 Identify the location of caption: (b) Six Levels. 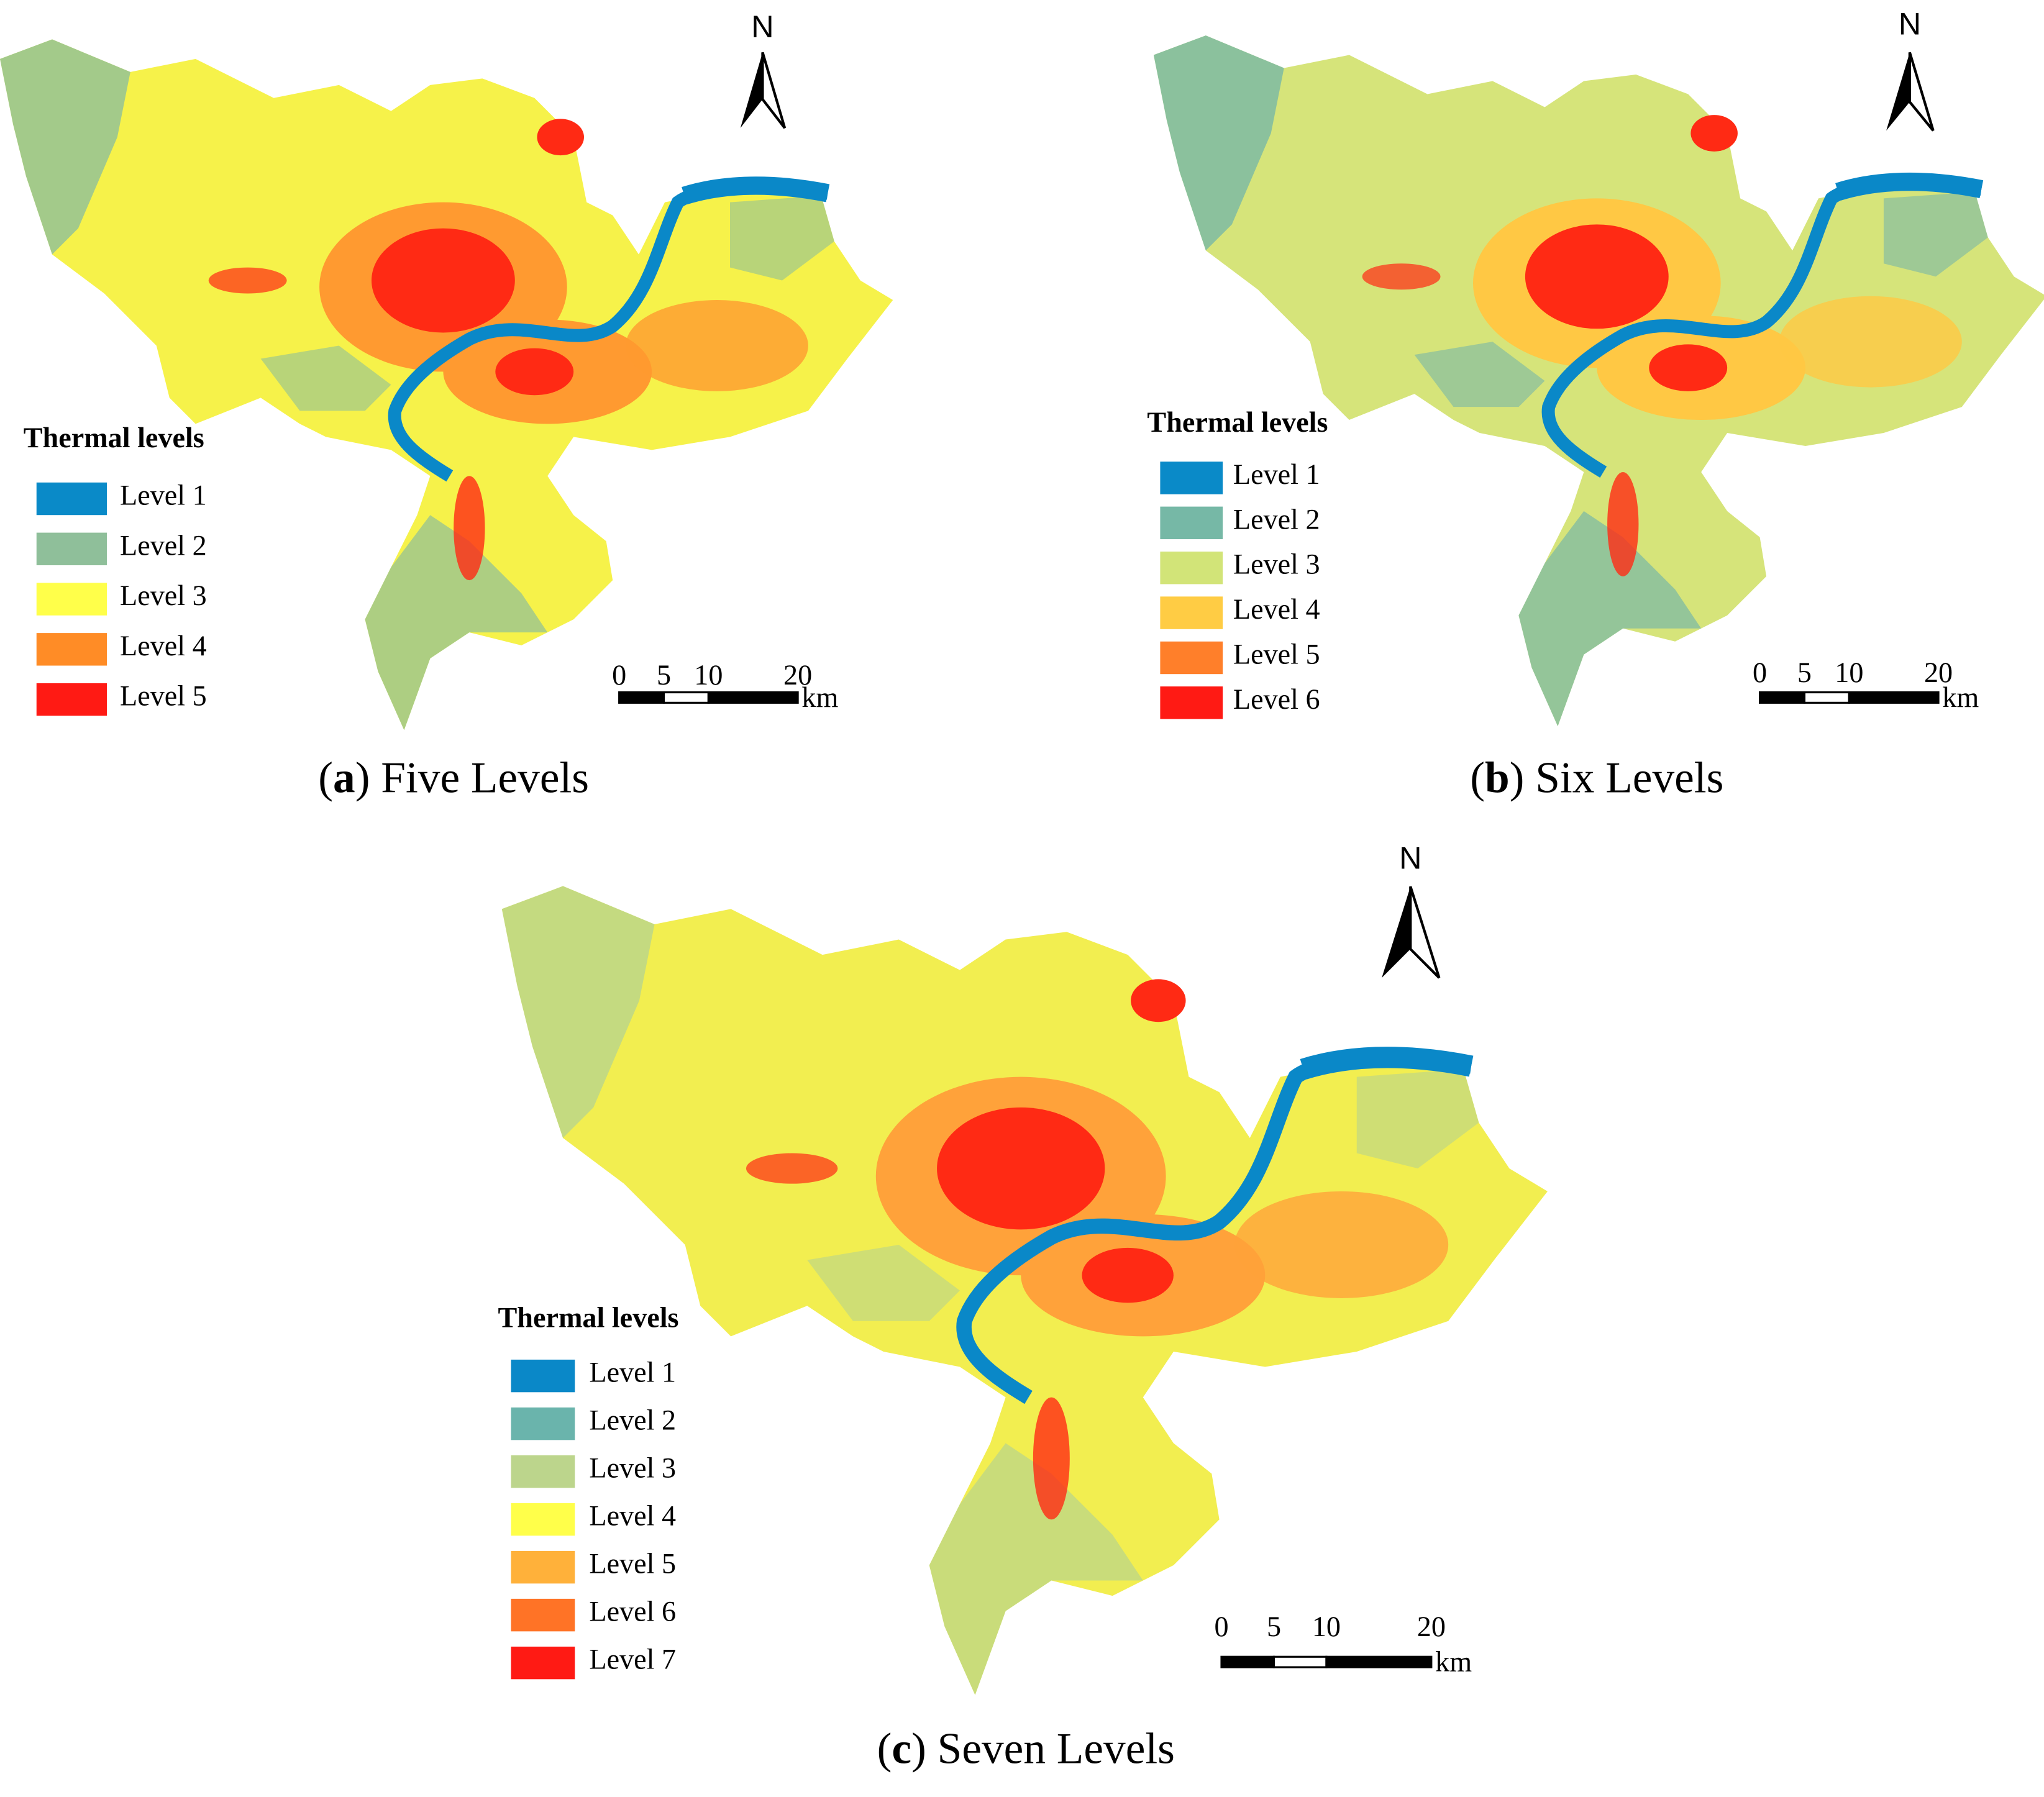
(1596, 778).